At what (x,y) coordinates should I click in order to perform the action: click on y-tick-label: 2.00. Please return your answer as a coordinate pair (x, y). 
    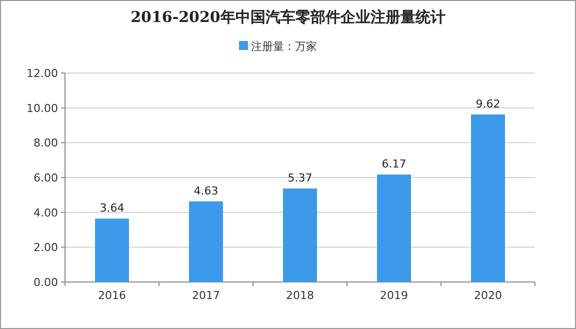
    Looking at the image, I should click on (46, 247).